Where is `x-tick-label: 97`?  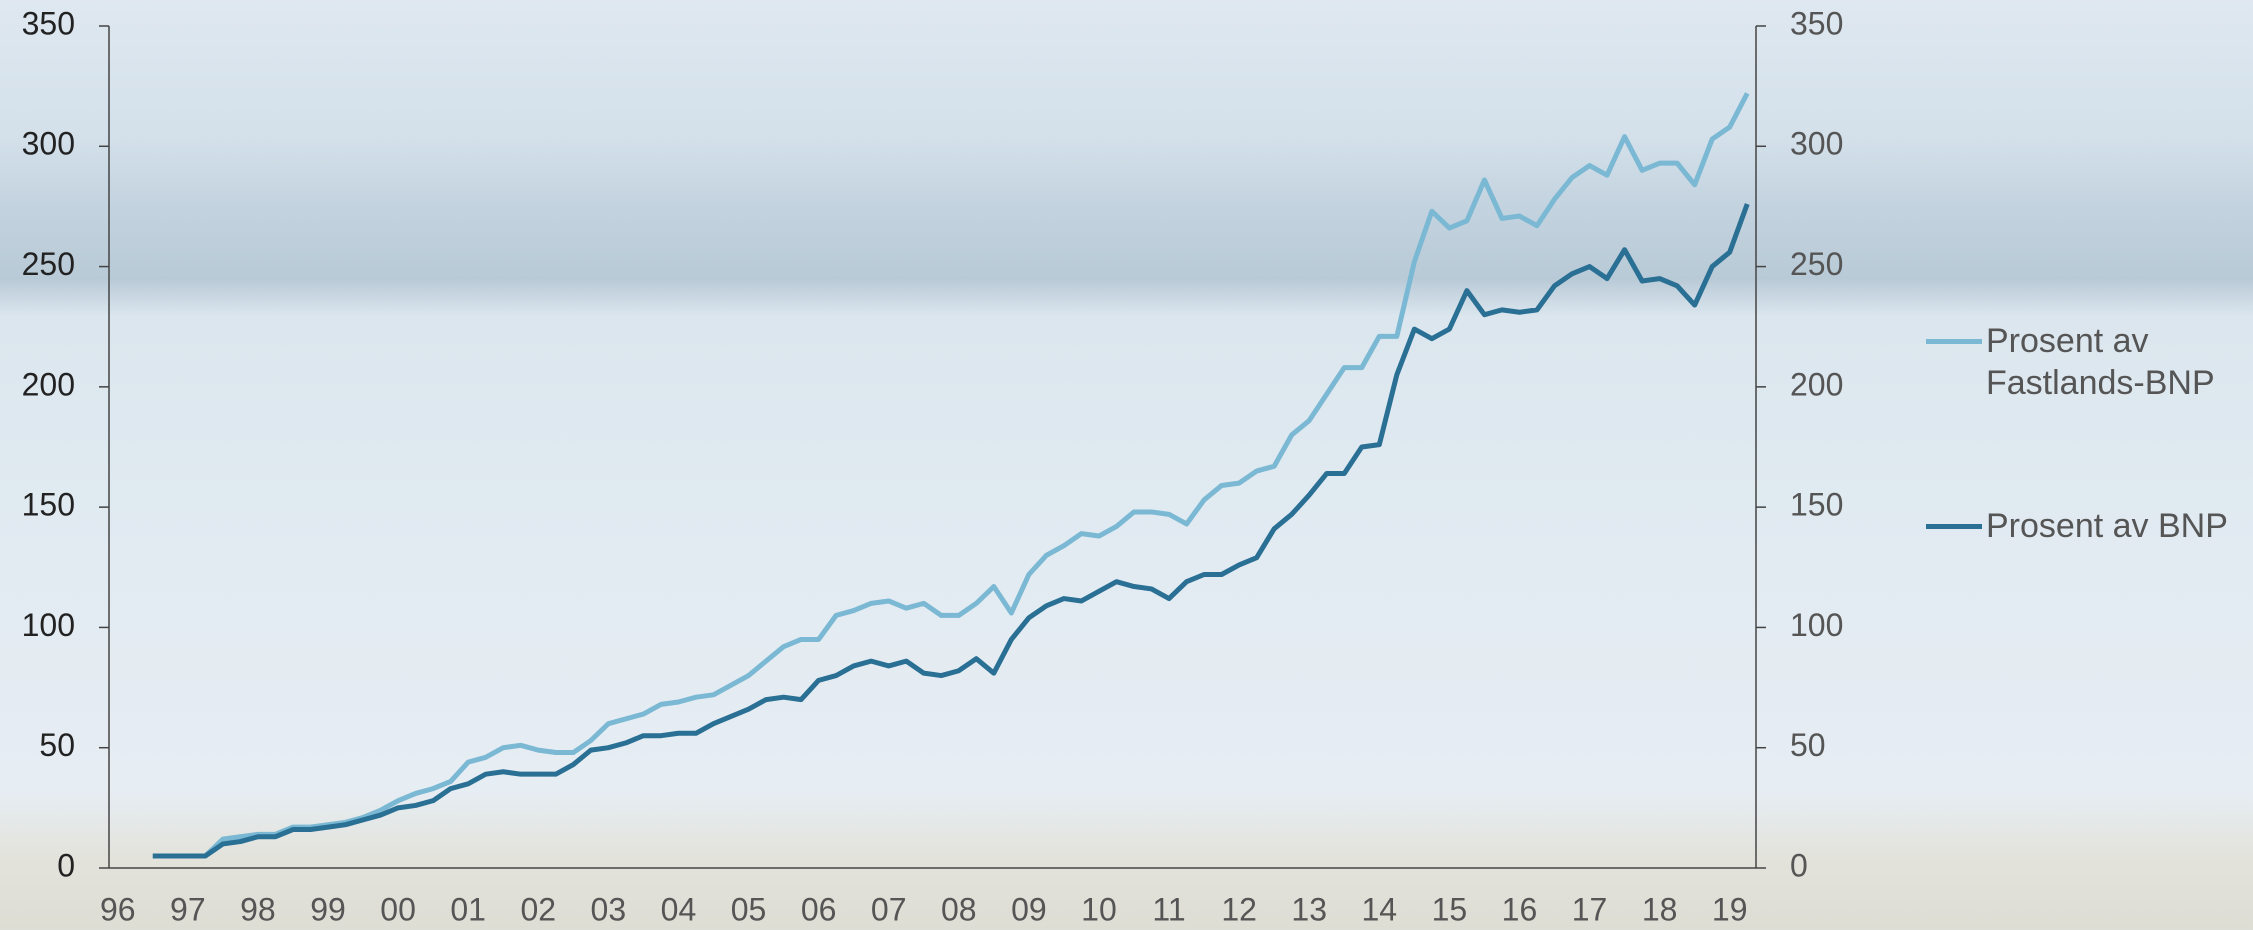
x-tick-label: 97 is located at coordinates (188, 909).